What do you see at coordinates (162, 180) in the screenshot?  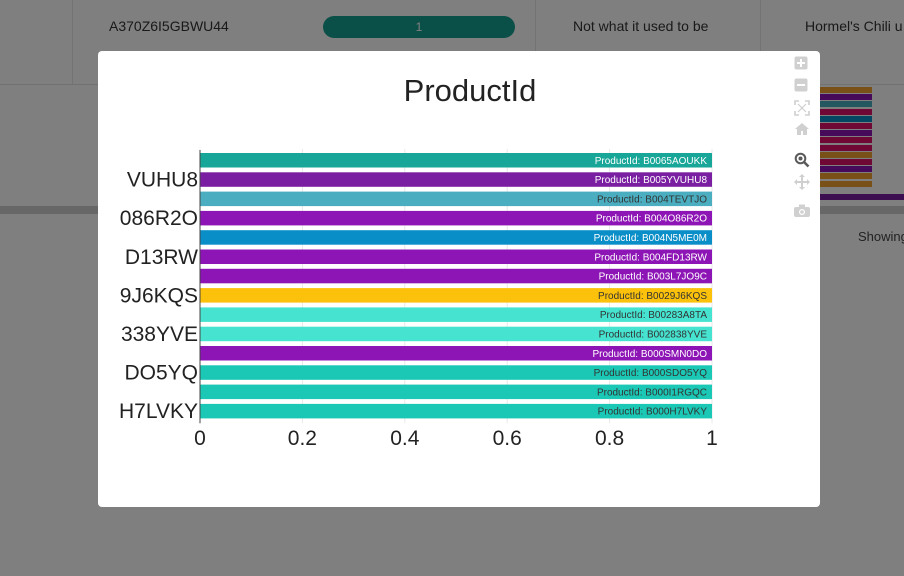 I see `y-tick-label: VUHU8` at bounding box center [162, 180].